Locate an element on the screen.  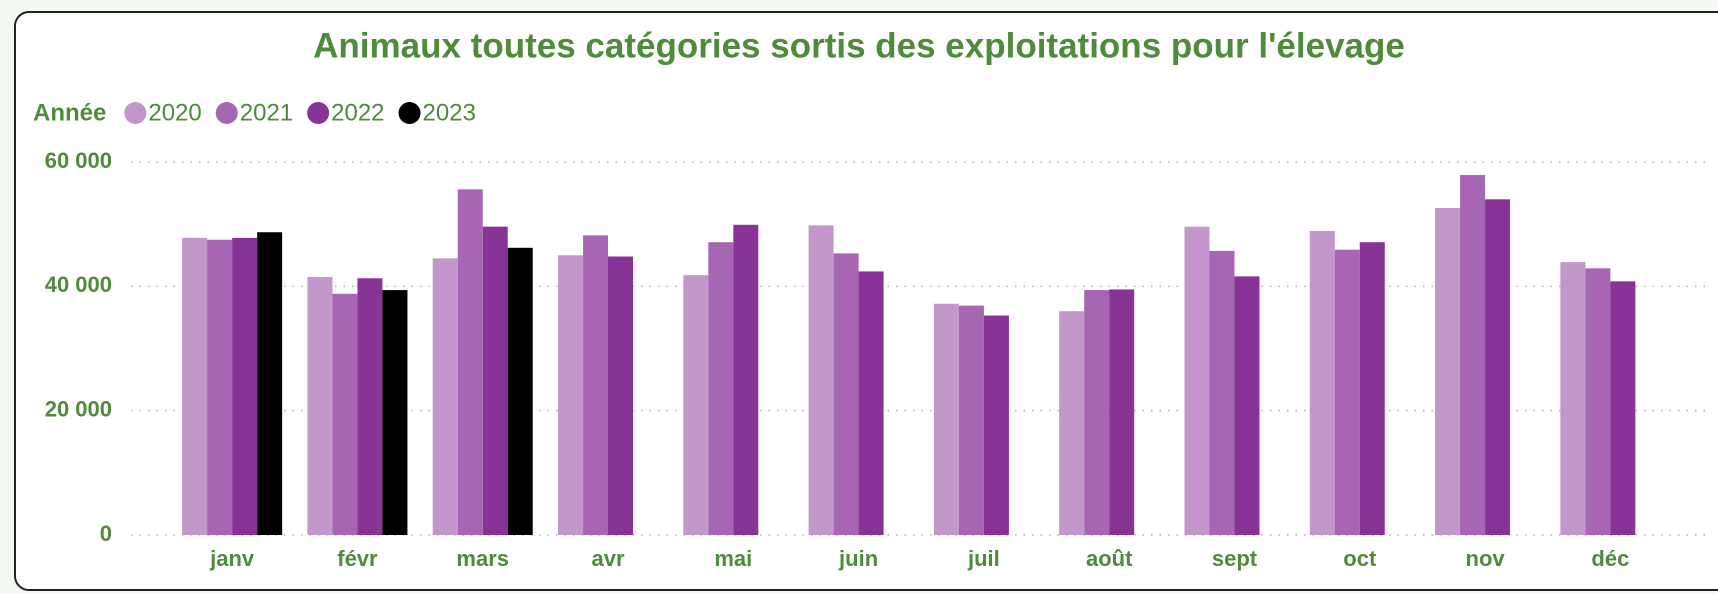
y-tick-label: 60 000 is located at coordinates (78, 160).